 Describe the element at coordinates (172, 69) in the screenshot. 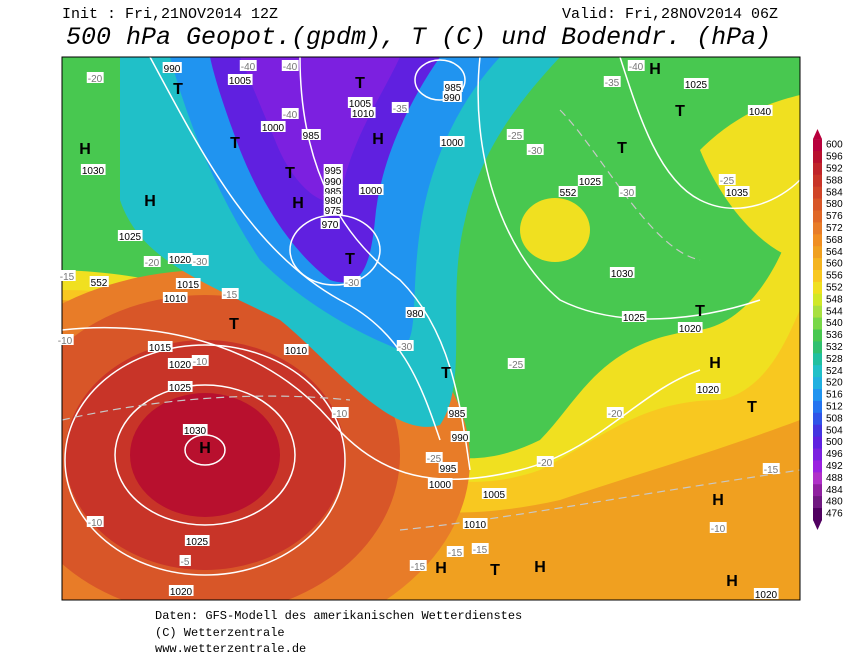

I see `isobar-label: 990` at that location.